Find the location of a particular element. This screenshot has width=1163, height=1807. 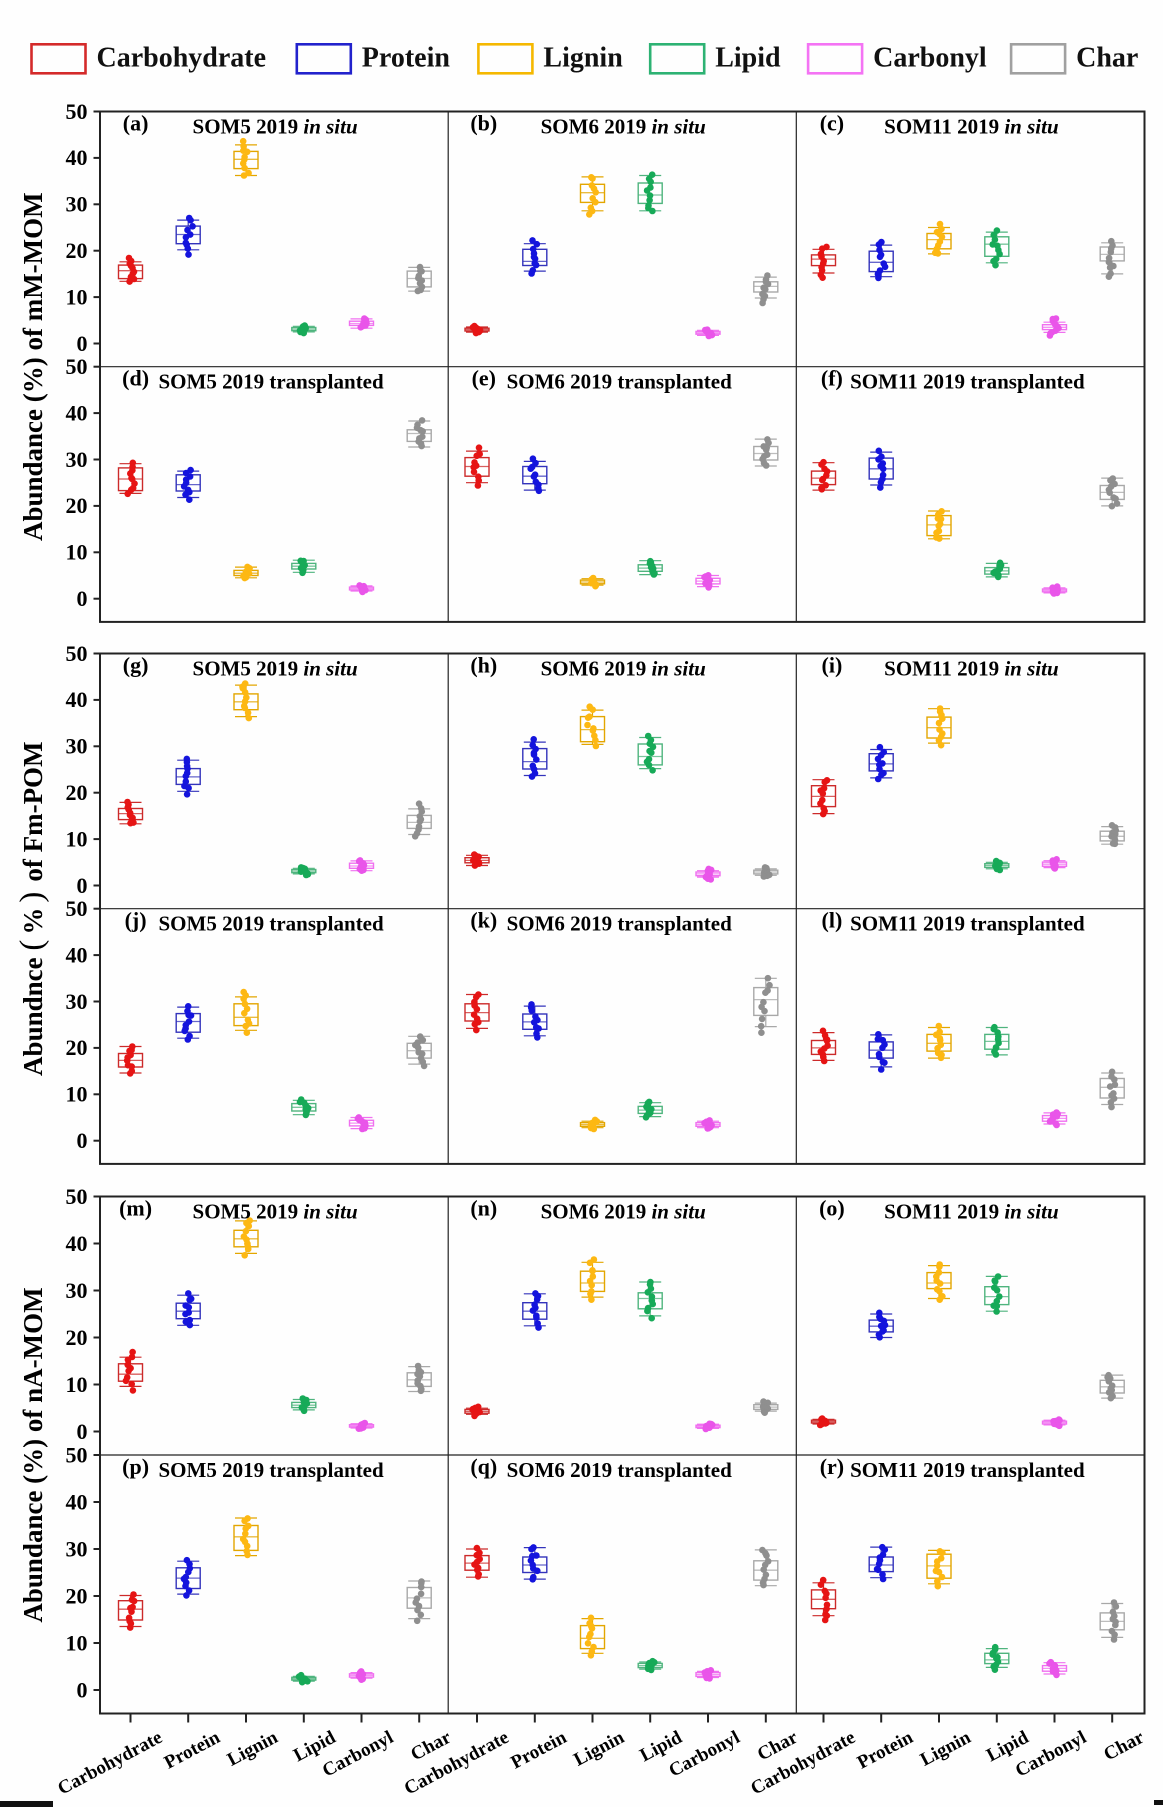

svg-text: Protein is located at coordinates (406, 58).